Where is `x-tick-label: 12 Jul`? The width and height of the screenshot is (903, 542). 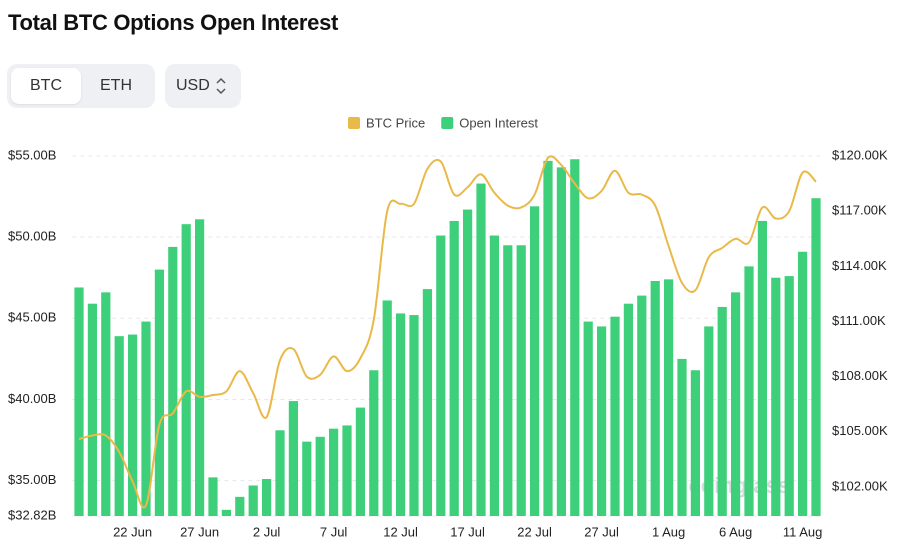 x-tick-label: 12 Jul is located at coordinates (400, 531).